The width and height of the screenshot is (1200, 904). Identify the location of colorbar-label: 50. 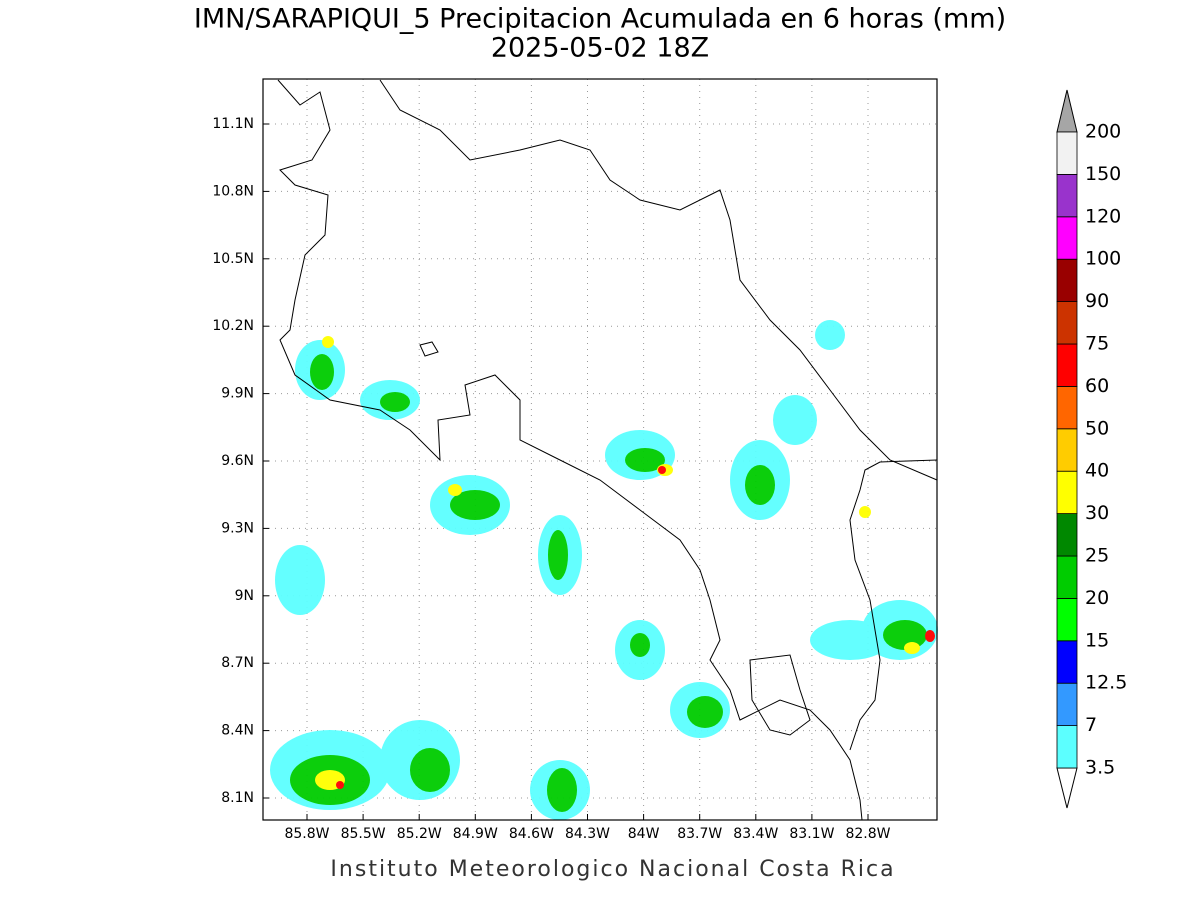
(1097, 428).